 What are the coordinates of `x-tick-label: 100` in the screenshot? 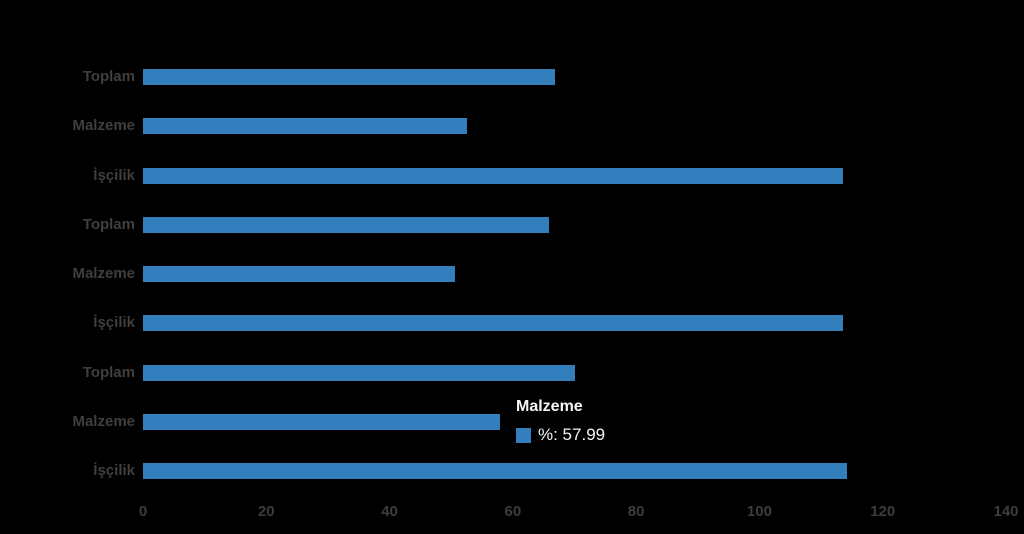 It's located at (759, 511).